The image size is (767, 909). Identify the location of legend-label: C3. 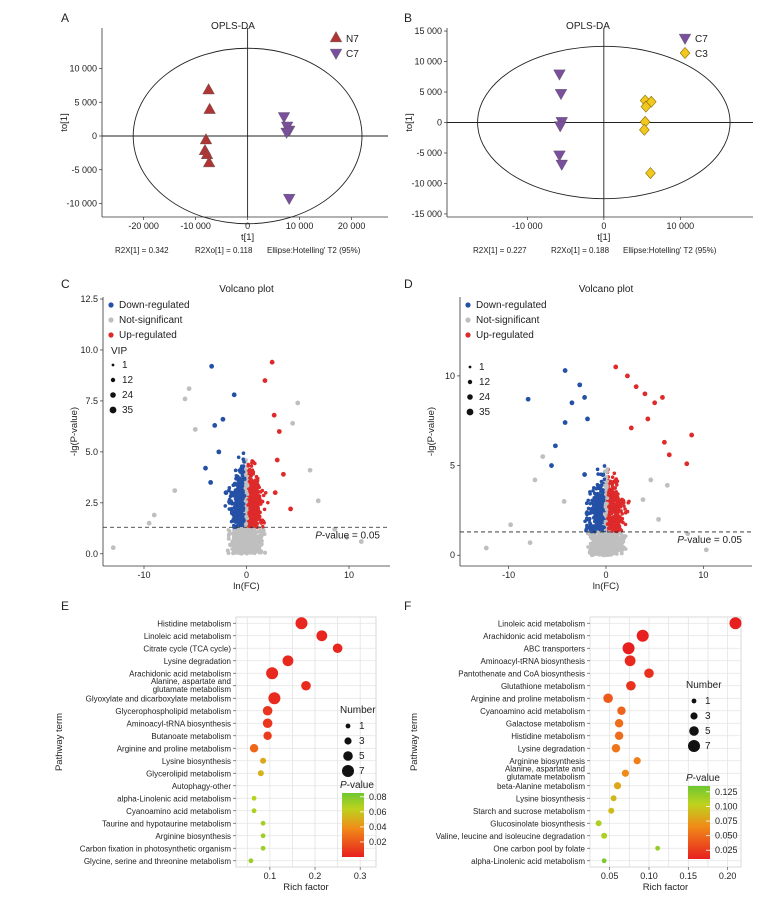
(701, 54).